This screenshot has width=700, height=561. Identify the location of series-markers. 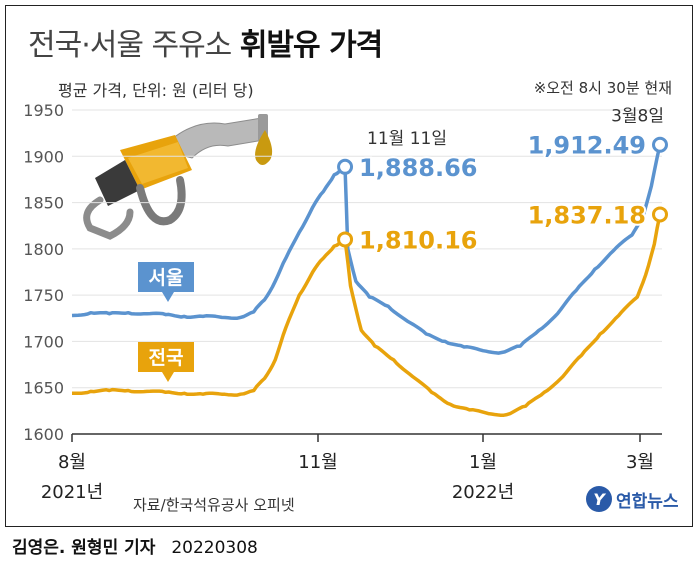
(502, 192).